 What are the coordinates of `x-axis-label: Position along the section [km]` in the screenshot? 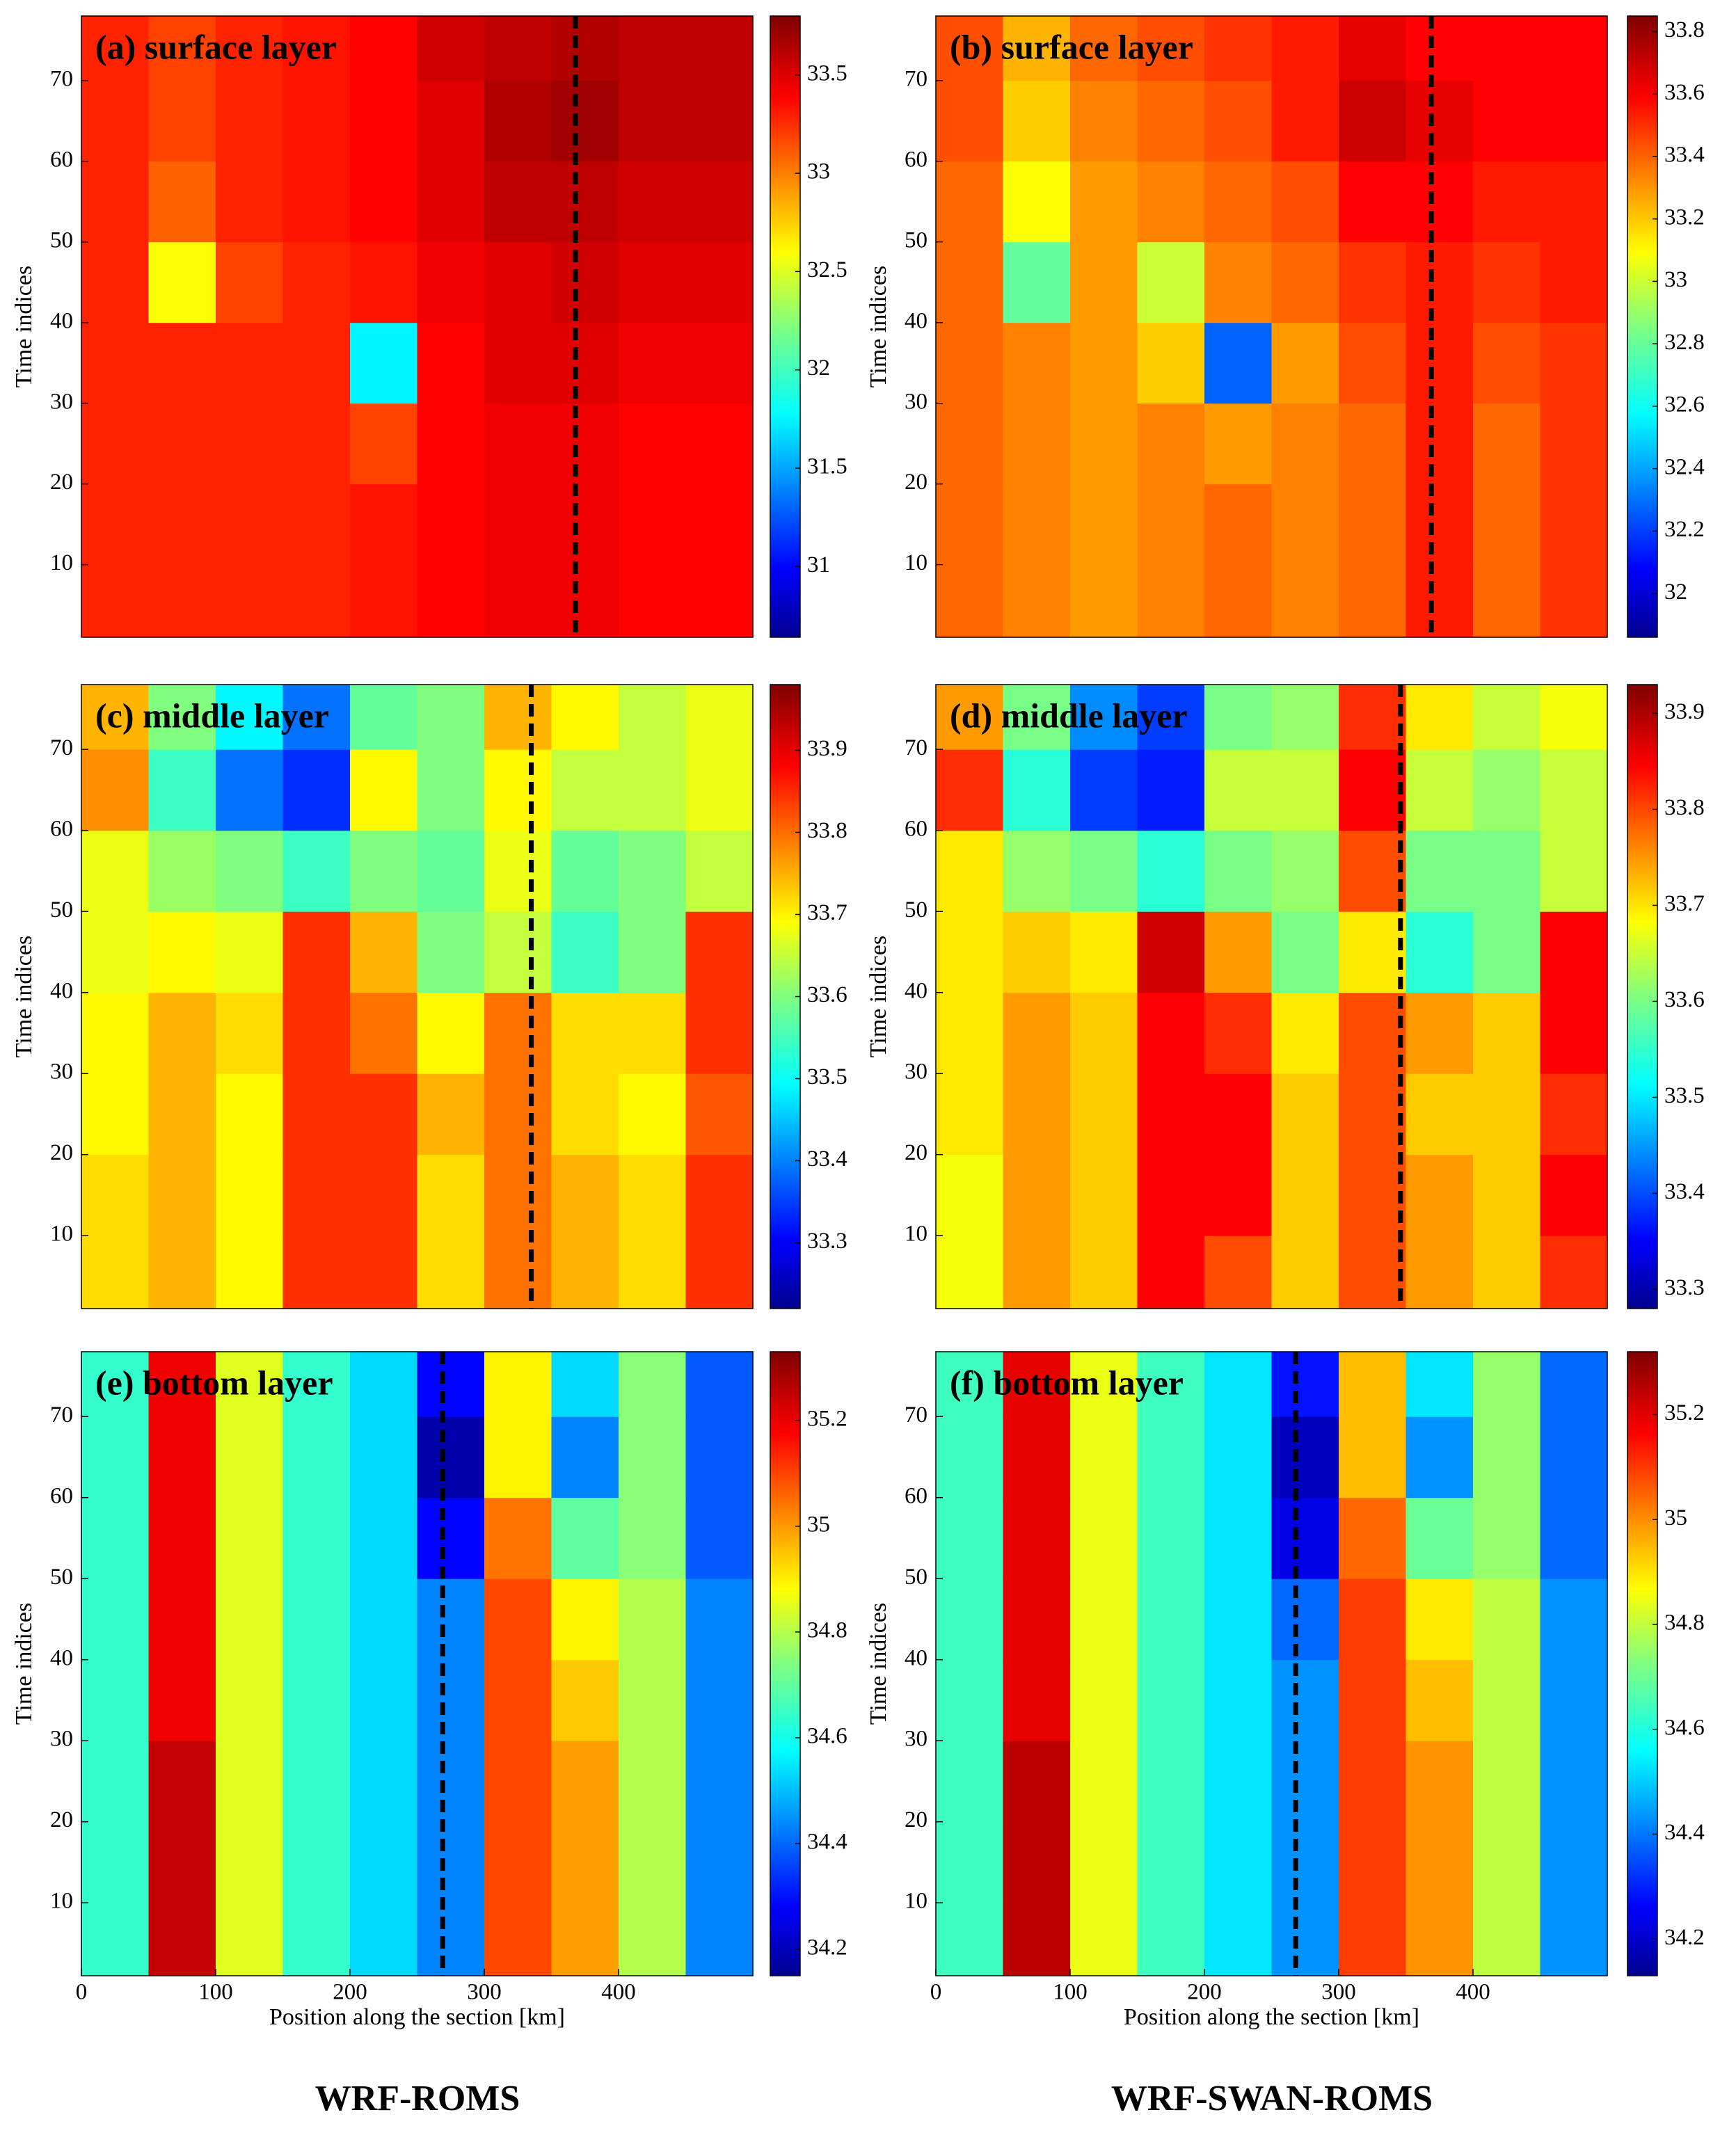 It's located at (417, 2017).